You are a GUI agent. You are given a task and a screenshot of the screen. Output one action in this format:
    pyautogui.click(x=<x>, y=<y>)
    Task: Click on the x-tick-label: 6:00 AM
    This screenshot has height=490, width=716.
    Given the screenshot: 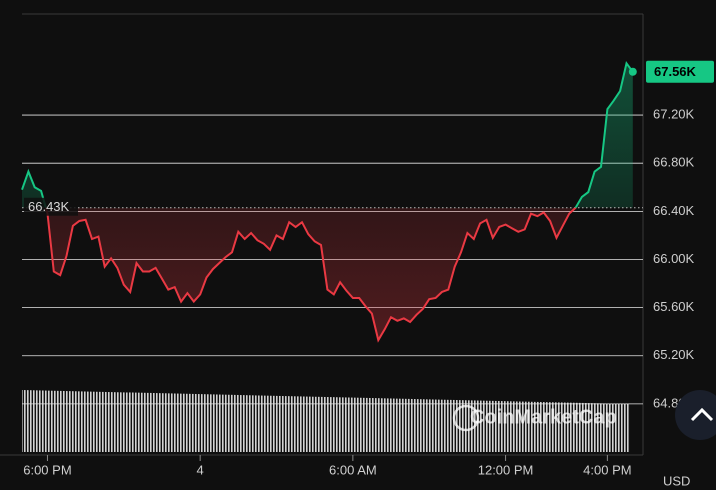 What is the action you would take?
    pyautogui.click(x=353, y=469)
    